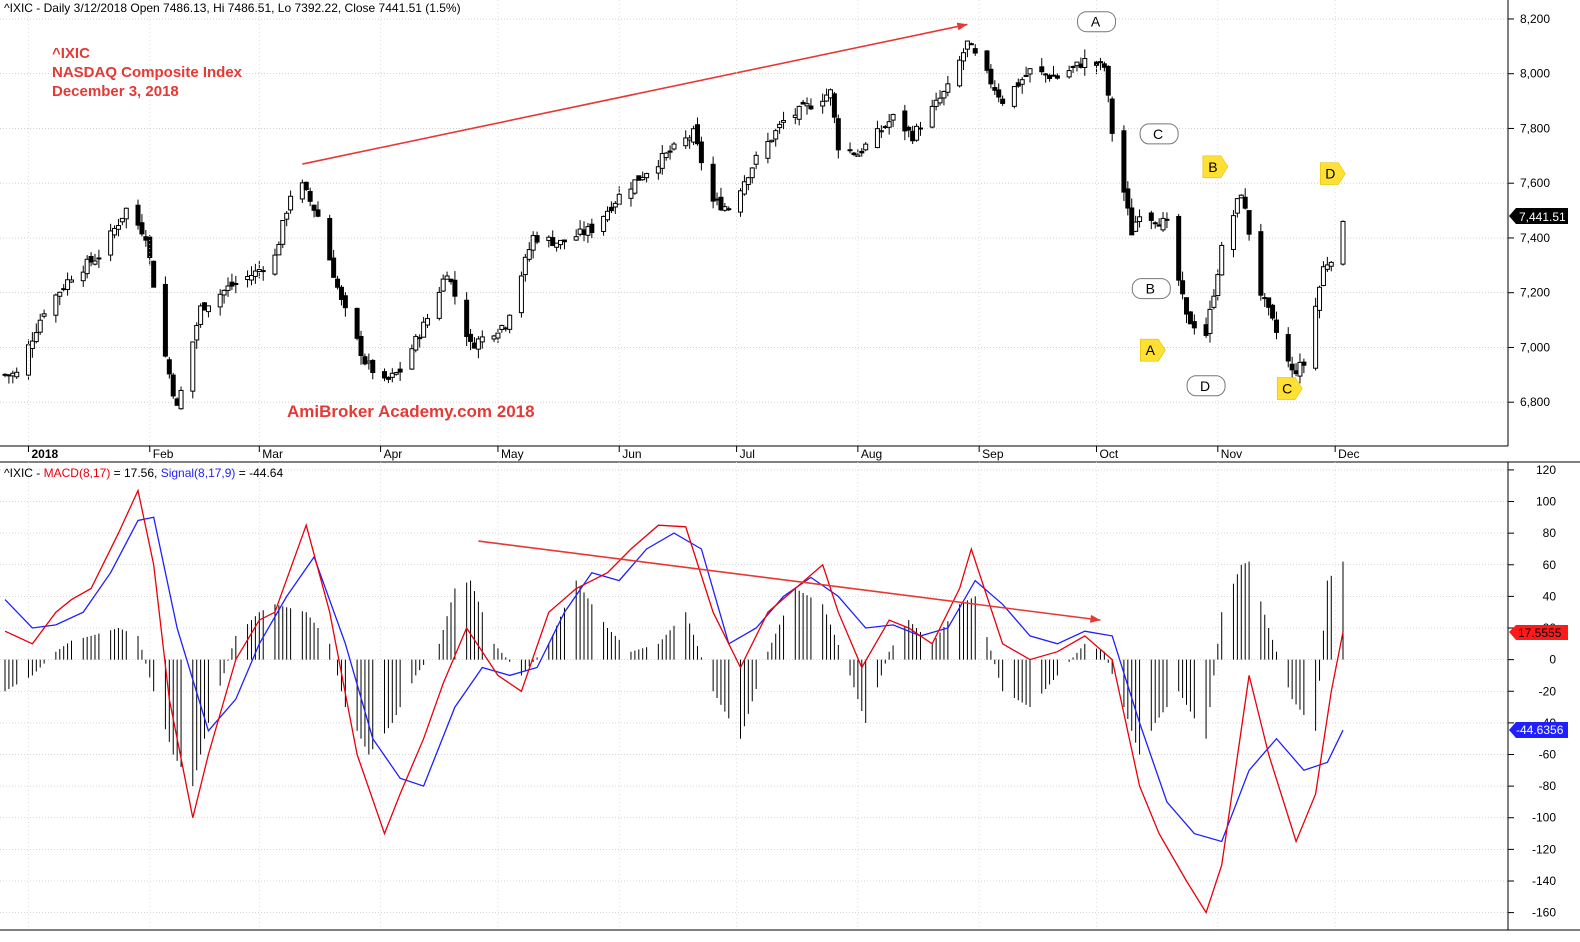  What do you see at coordinates (1150, 289) in the screenshot?
I see `wave-label-text: B` at bounding box center [1150, 289].